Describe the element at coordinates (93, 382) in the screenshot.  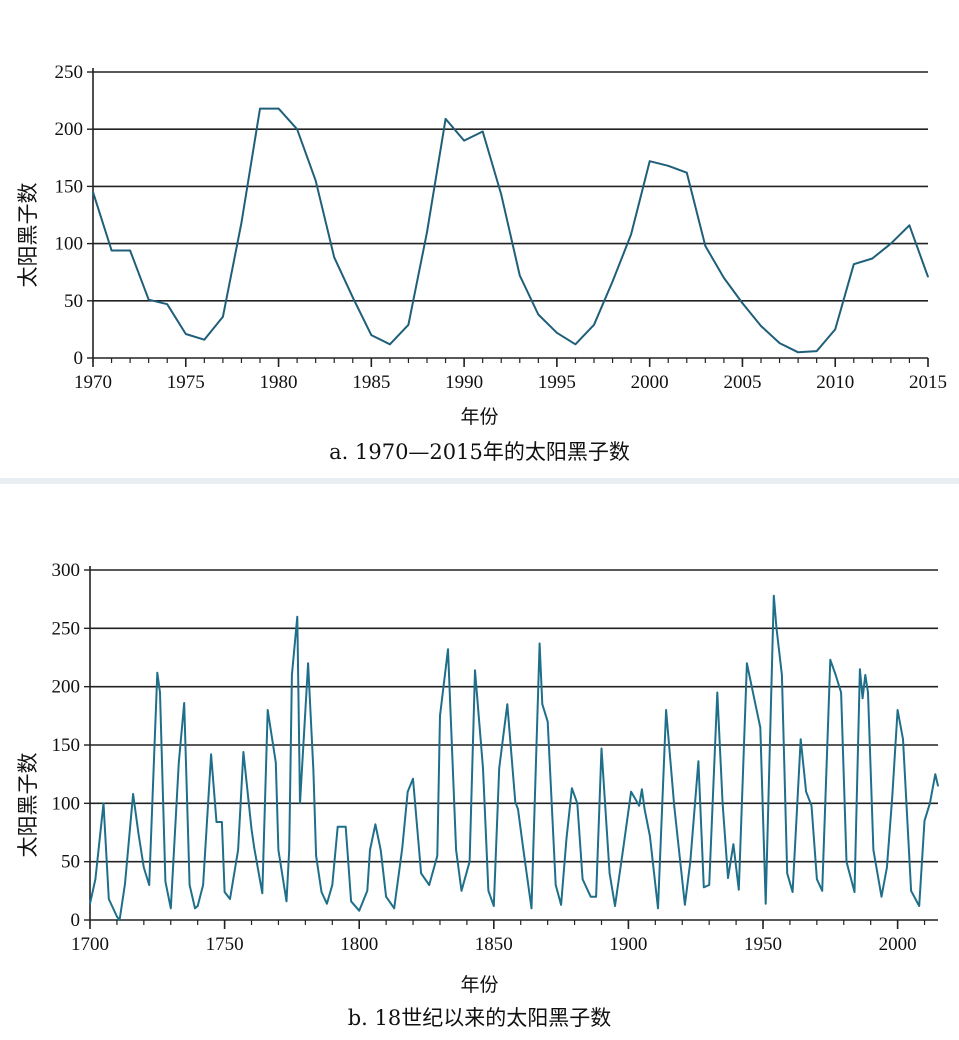
I see `chart-a-xtick-label: 1970` at that location.